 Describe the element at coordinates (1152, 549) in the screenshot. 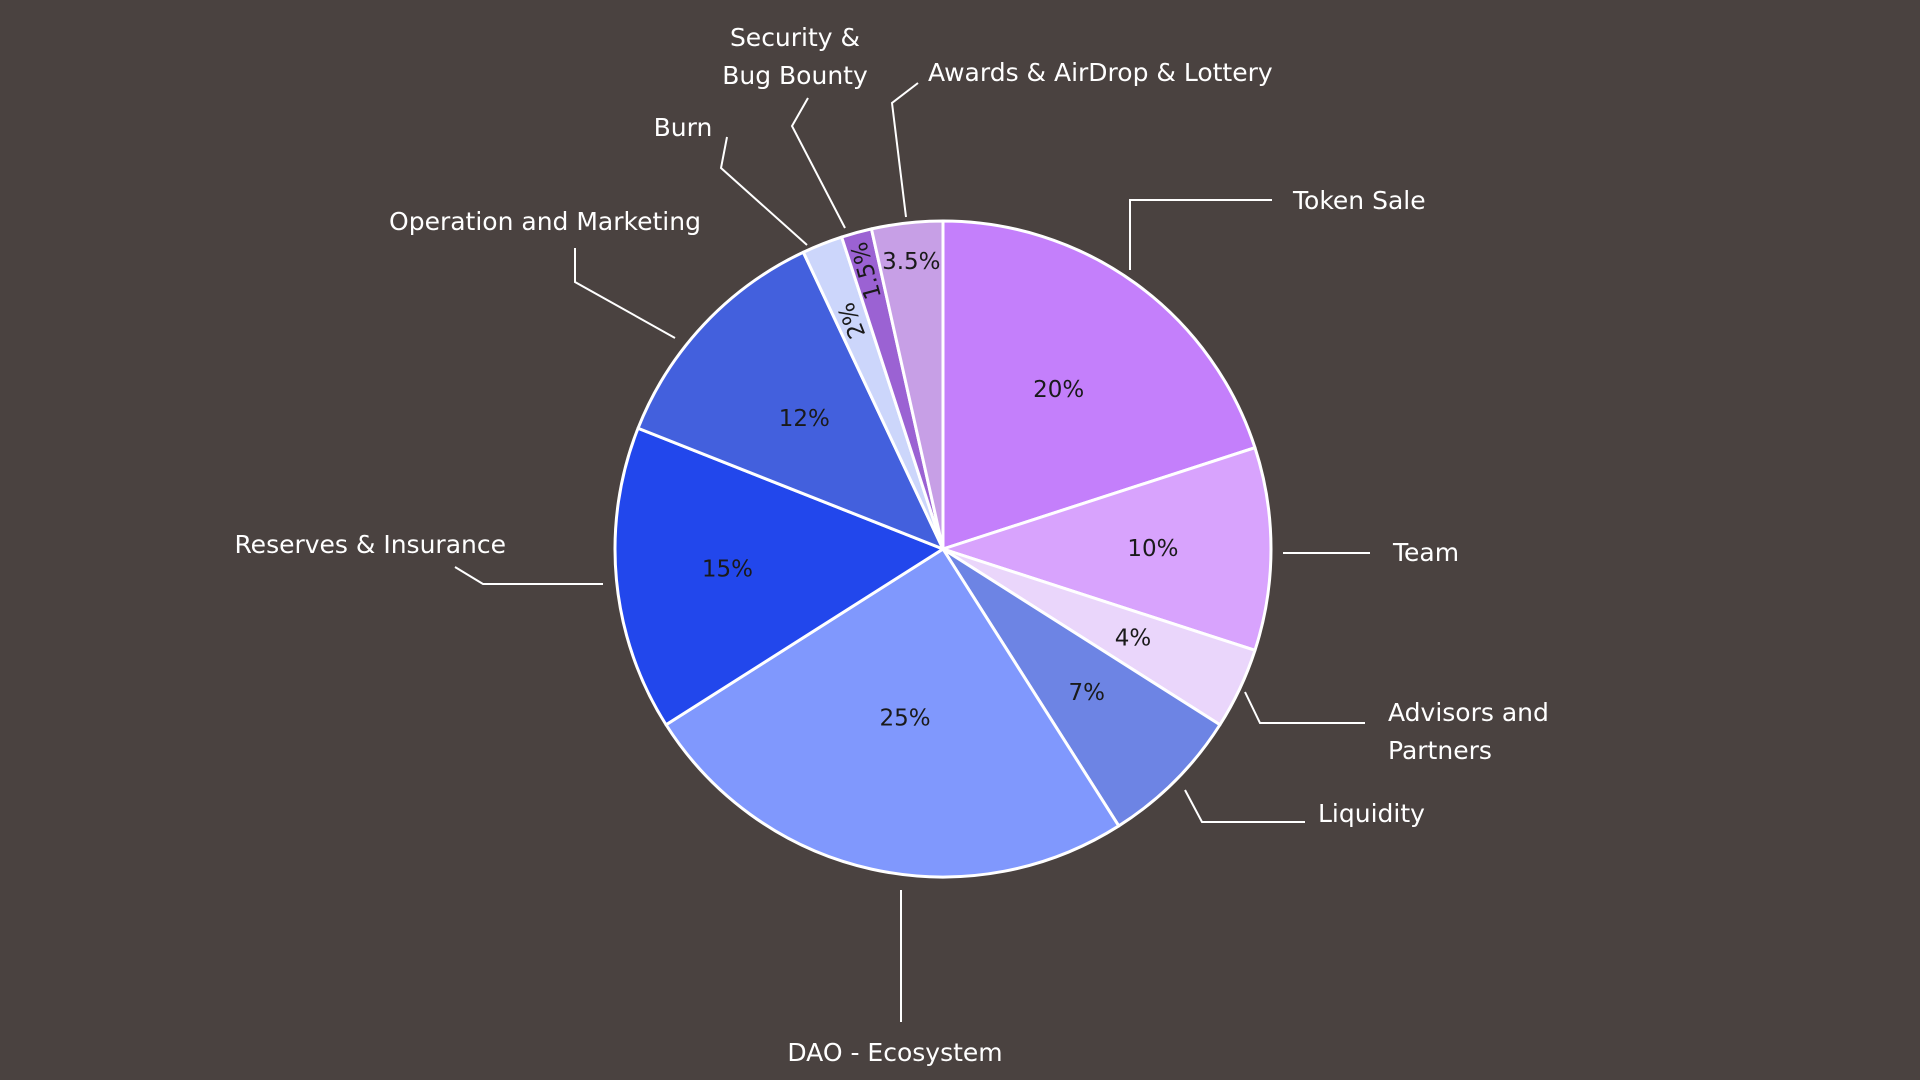

I see `slice-value-label-team: 10%` at that location.